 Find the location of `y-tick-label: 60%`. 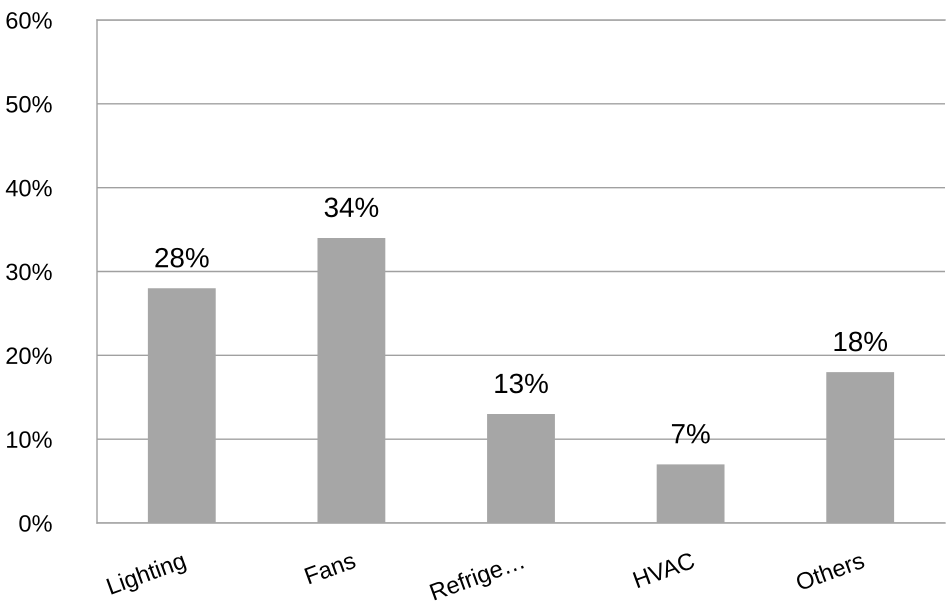

y-tick-label: 60% is located at coordinates (29, 20).